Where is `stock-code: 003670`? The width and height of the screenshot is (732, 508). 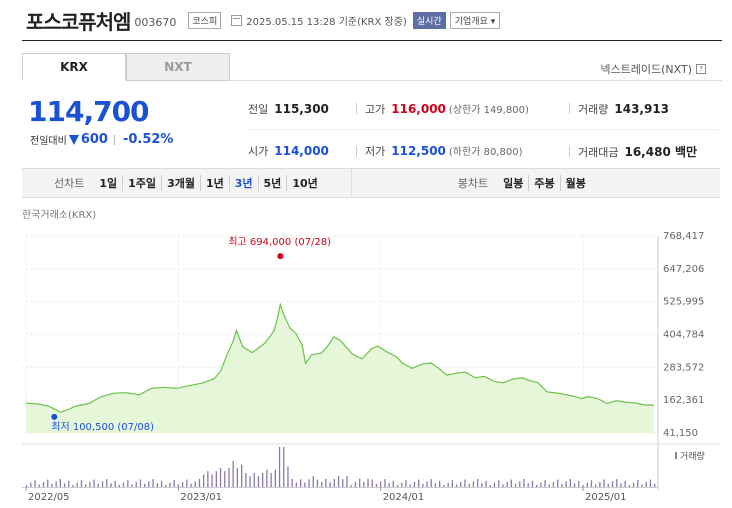 stock-code: 003670 is located at coordinates (155, 22).